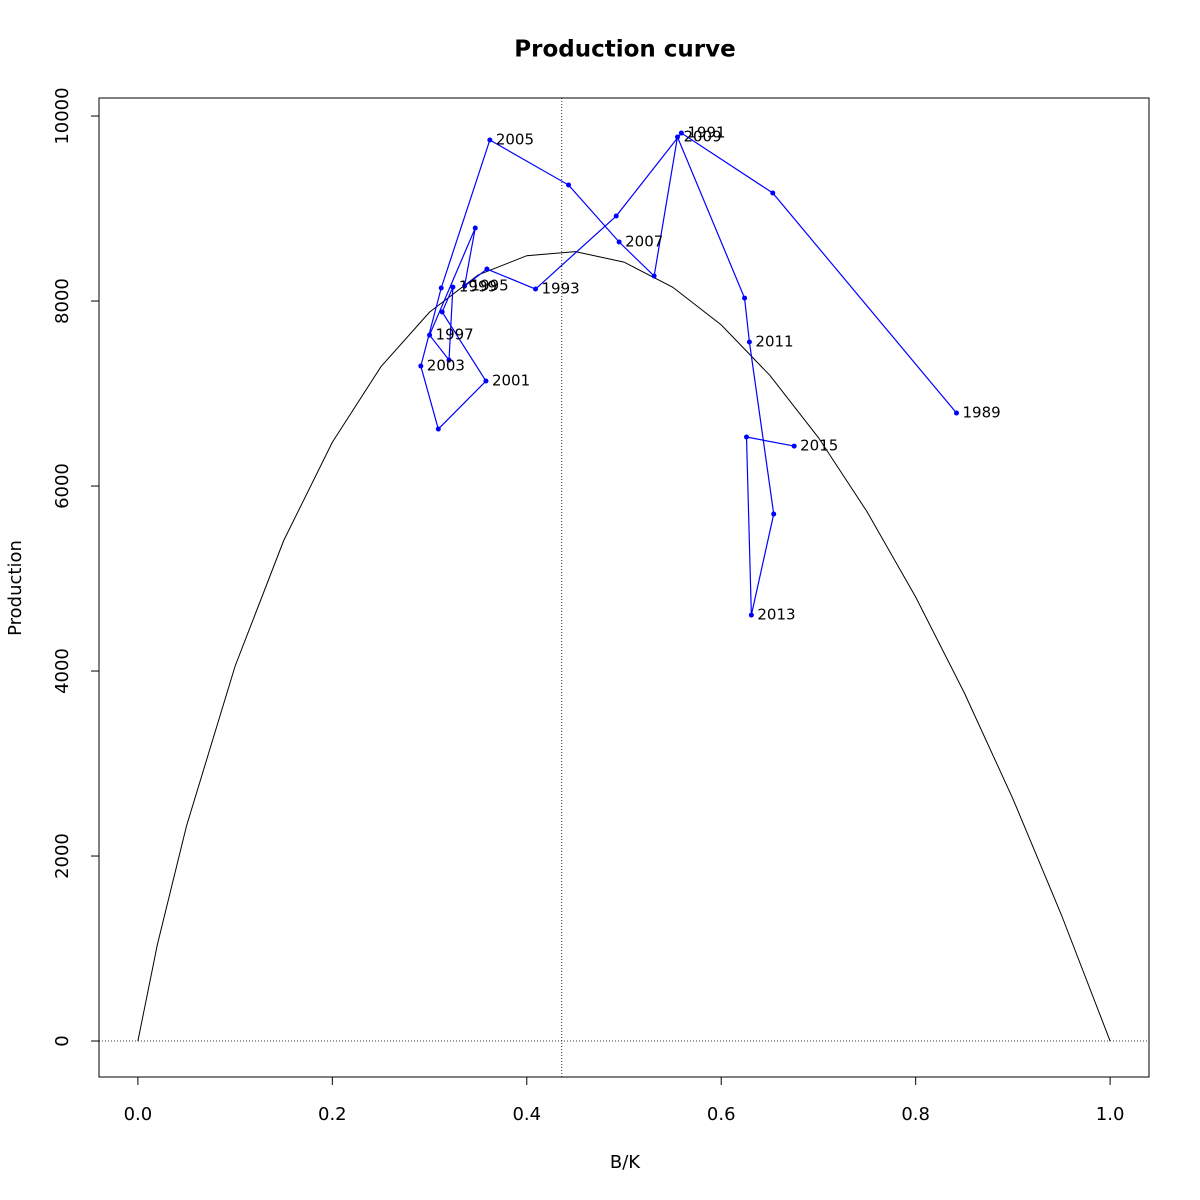 Image resolution: width=1200 pixels, height=1200 pixels. I want to click on y-tick-label: 8000, so click(62, 301).